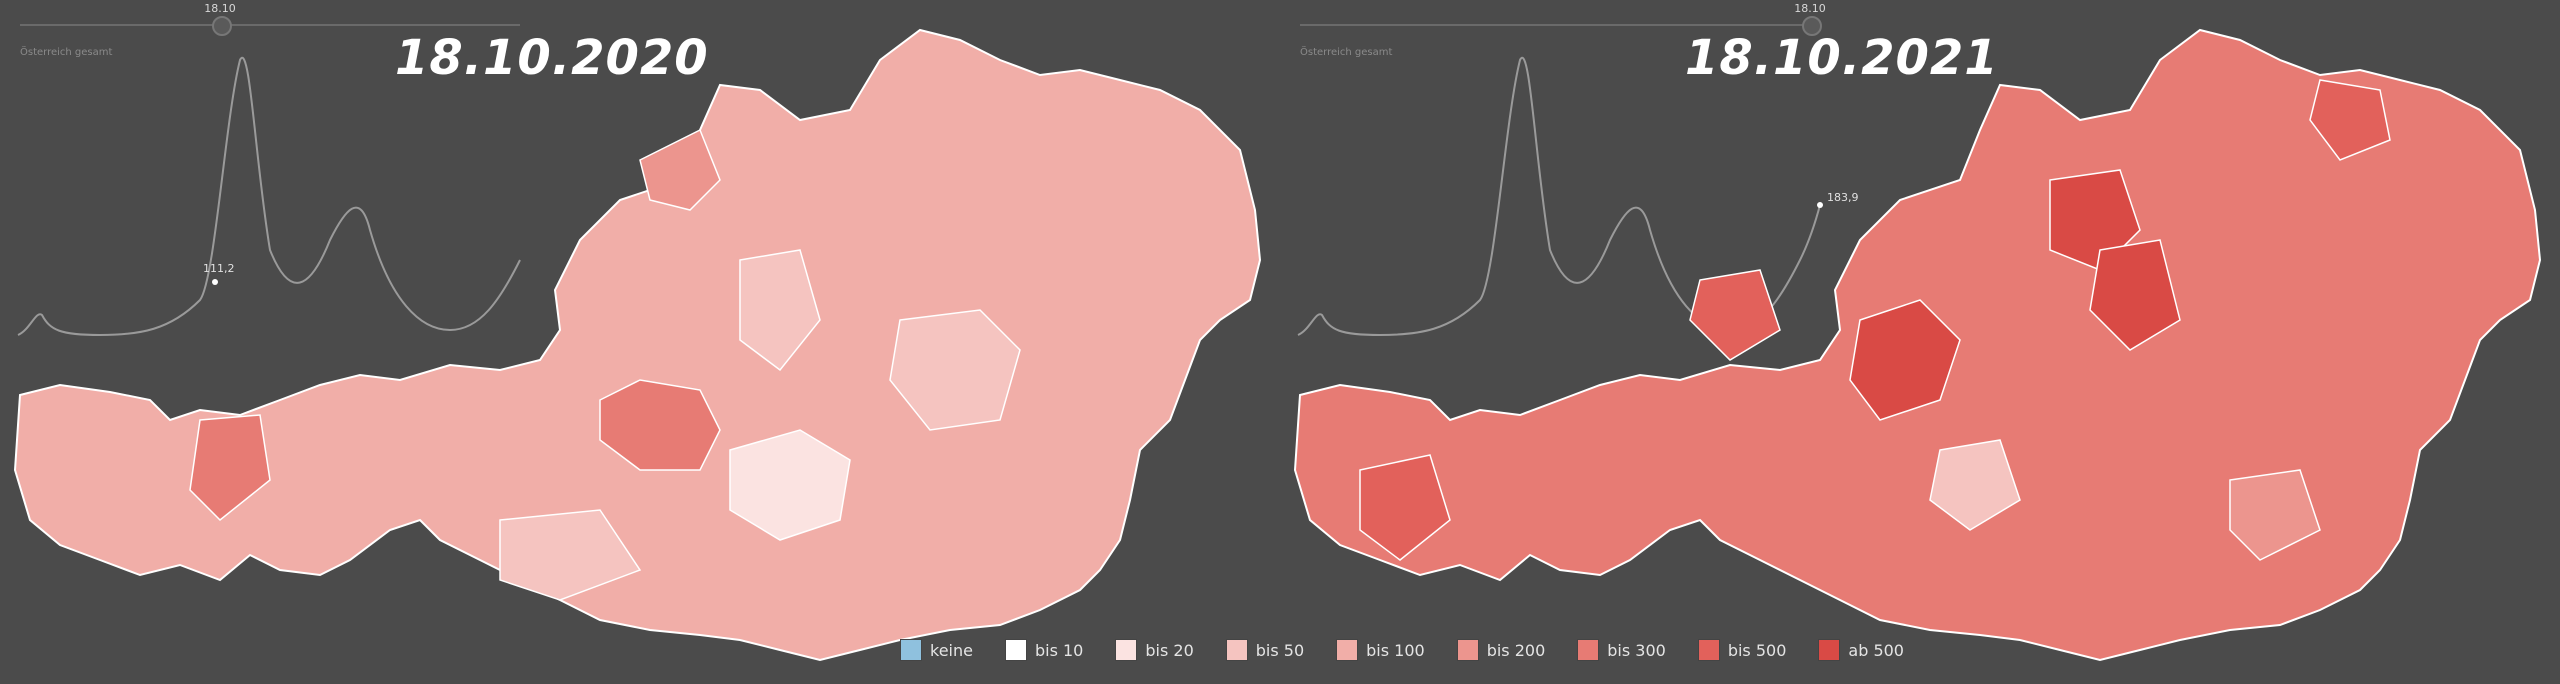  Describe the element at coordinates (1812, 26) in the screenshot. I see `date-slider-handle-2021` at that location.